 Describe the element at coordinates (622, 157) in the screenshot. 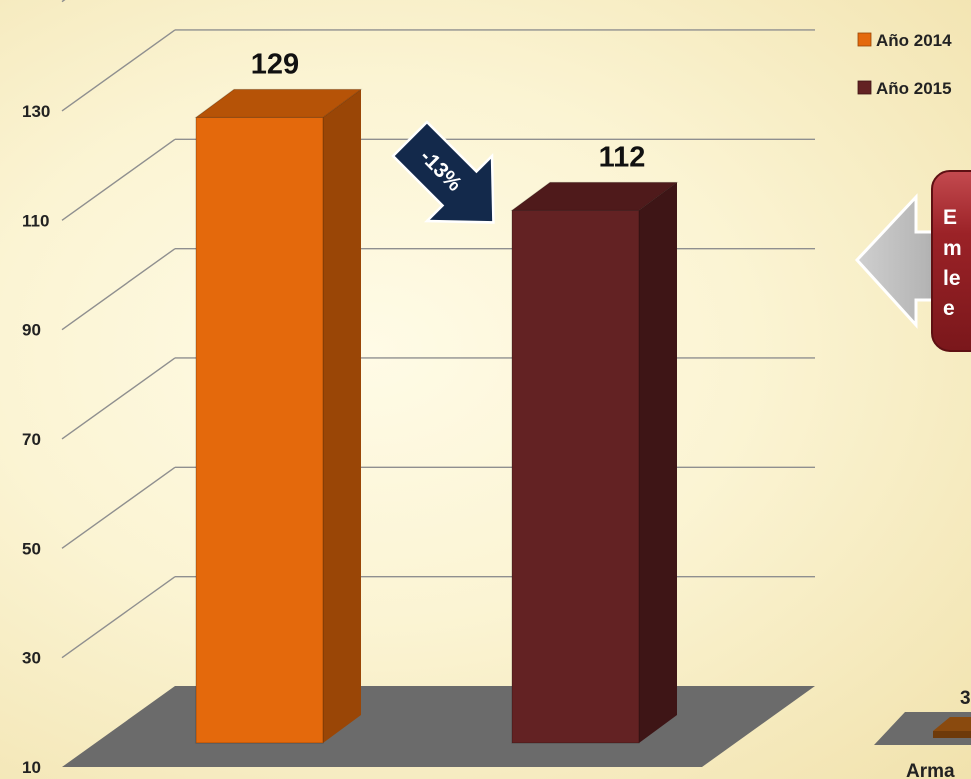

I see `data-label: 112` at that location.